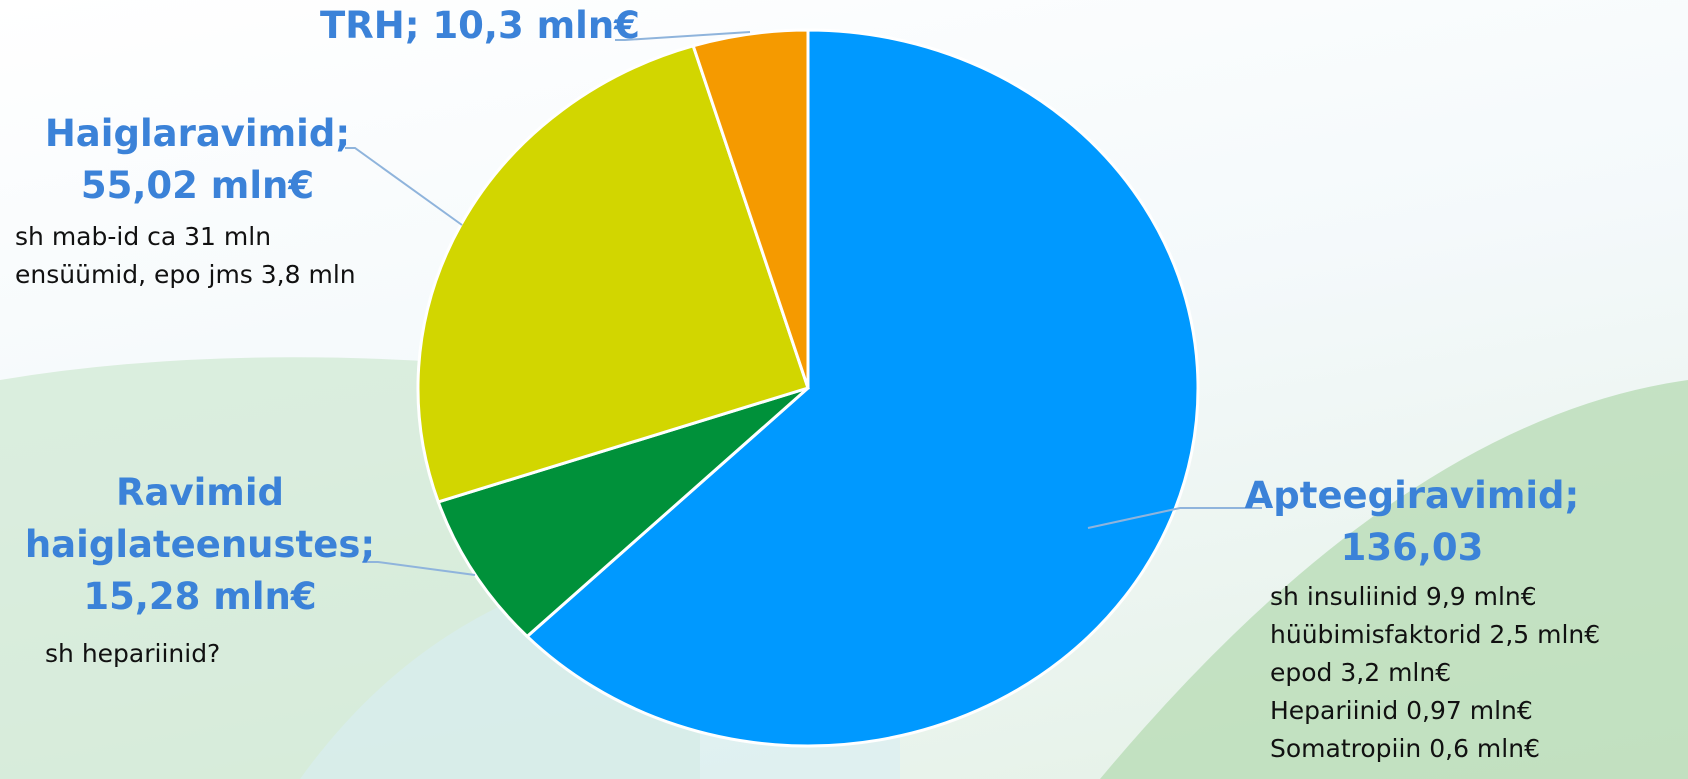 This screenshot has width=1688, height=779. Describe the element at coordinates (185, 274) in the screenshot. I see `note-line: ensüümid, epo jms 3,8 mln` at that location.